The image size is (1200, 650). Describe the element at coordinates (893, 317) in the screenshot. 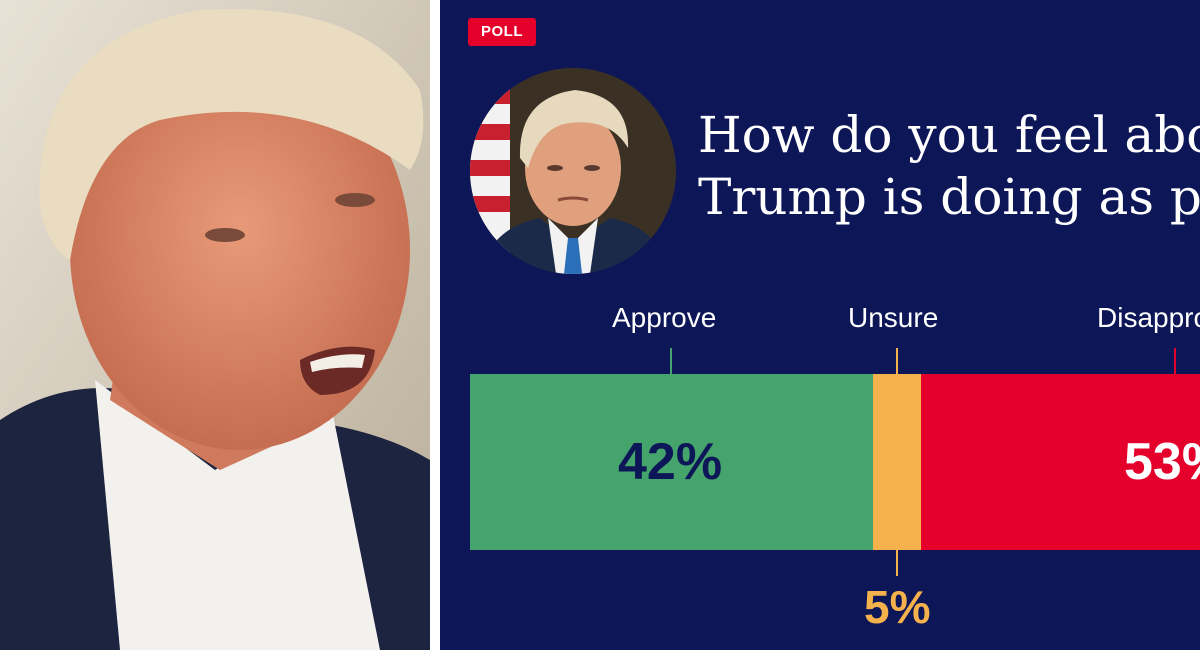

I see `unsure-label: Unsure` at that location.